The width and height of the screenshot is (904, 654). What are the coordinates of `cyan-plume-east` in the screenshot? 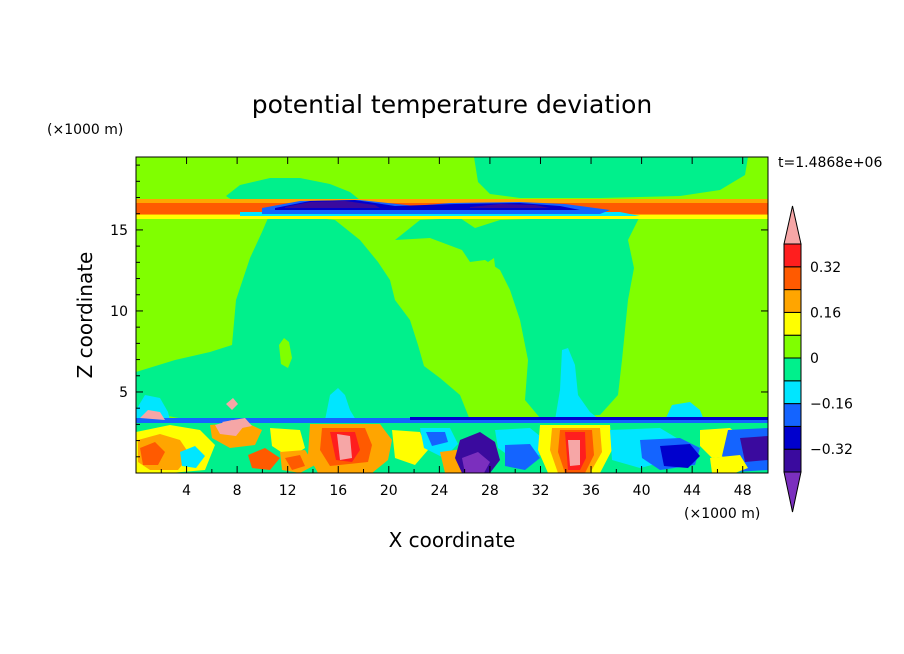 It's located at (684, 411).